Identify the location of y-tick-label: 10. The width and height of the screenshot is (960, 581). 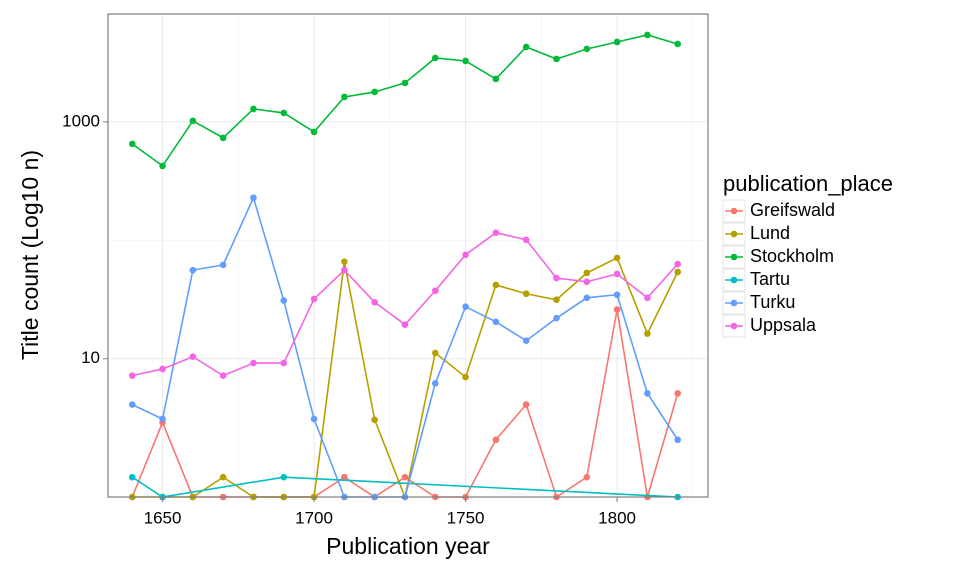
(90, 357).